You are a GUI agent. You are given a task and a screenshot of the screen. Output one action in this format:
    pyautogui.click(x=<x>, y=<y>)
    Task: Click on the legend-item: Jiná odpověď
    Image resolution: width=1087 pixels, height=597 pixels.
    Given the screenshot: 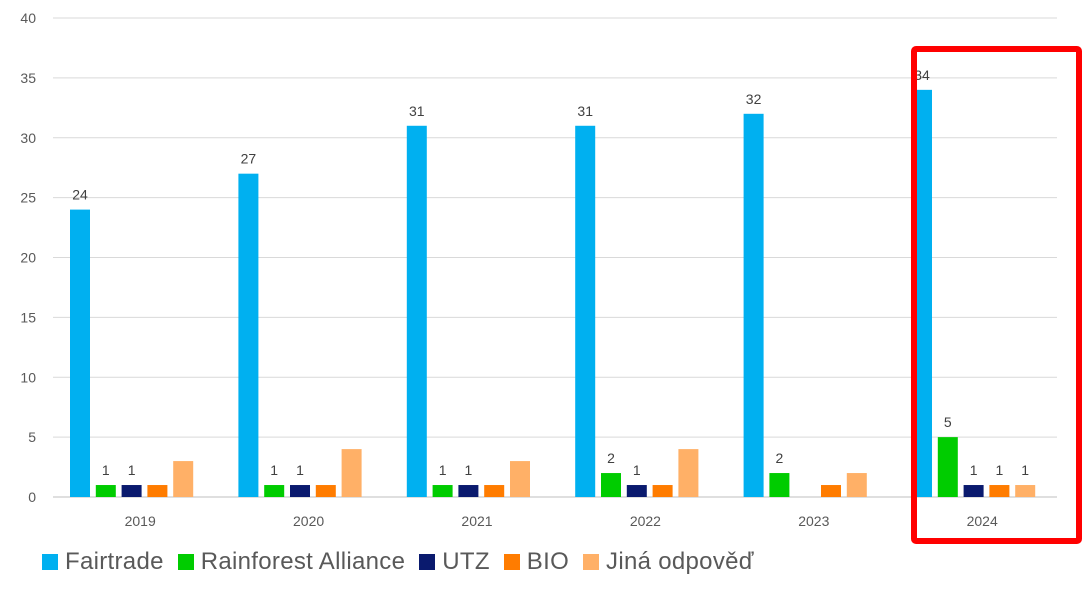 What is the action you would take?
    pyautogui.click(x=668, y=562)
    